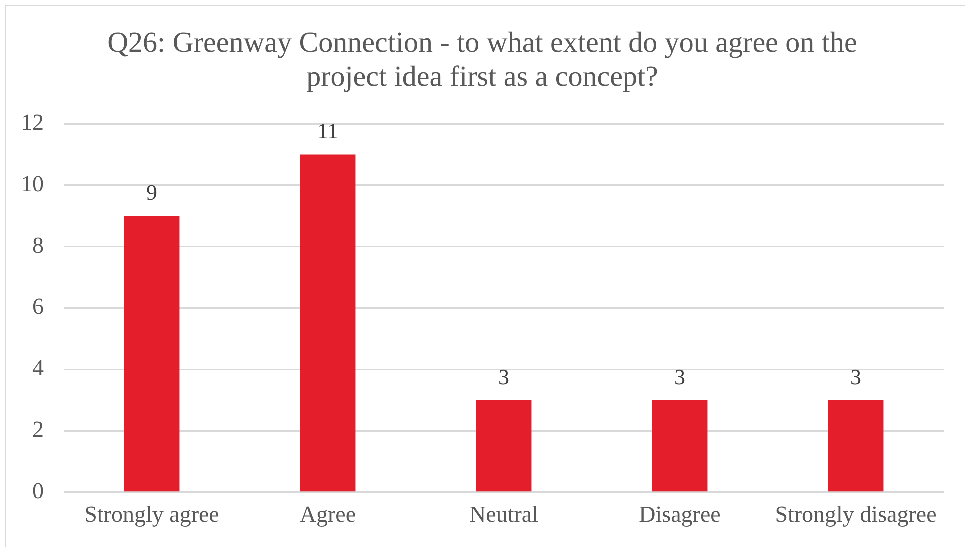  What do you see at coordinates (38, 245) in the screenshot?
I see `y-tick-label: 8` at bounding box center [38, 245].